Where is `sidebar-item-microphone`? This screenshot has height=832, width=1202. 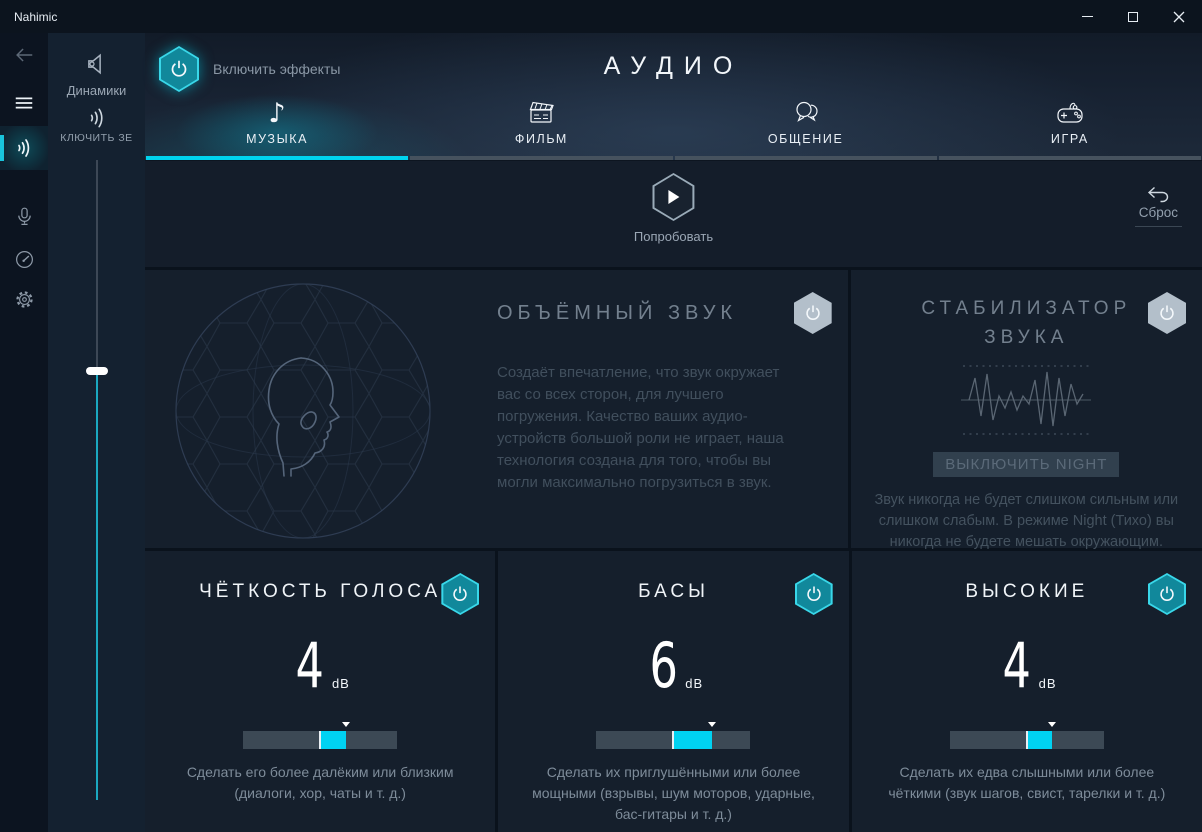 sidebar-item-microphone is located at coordinates (24, 216).